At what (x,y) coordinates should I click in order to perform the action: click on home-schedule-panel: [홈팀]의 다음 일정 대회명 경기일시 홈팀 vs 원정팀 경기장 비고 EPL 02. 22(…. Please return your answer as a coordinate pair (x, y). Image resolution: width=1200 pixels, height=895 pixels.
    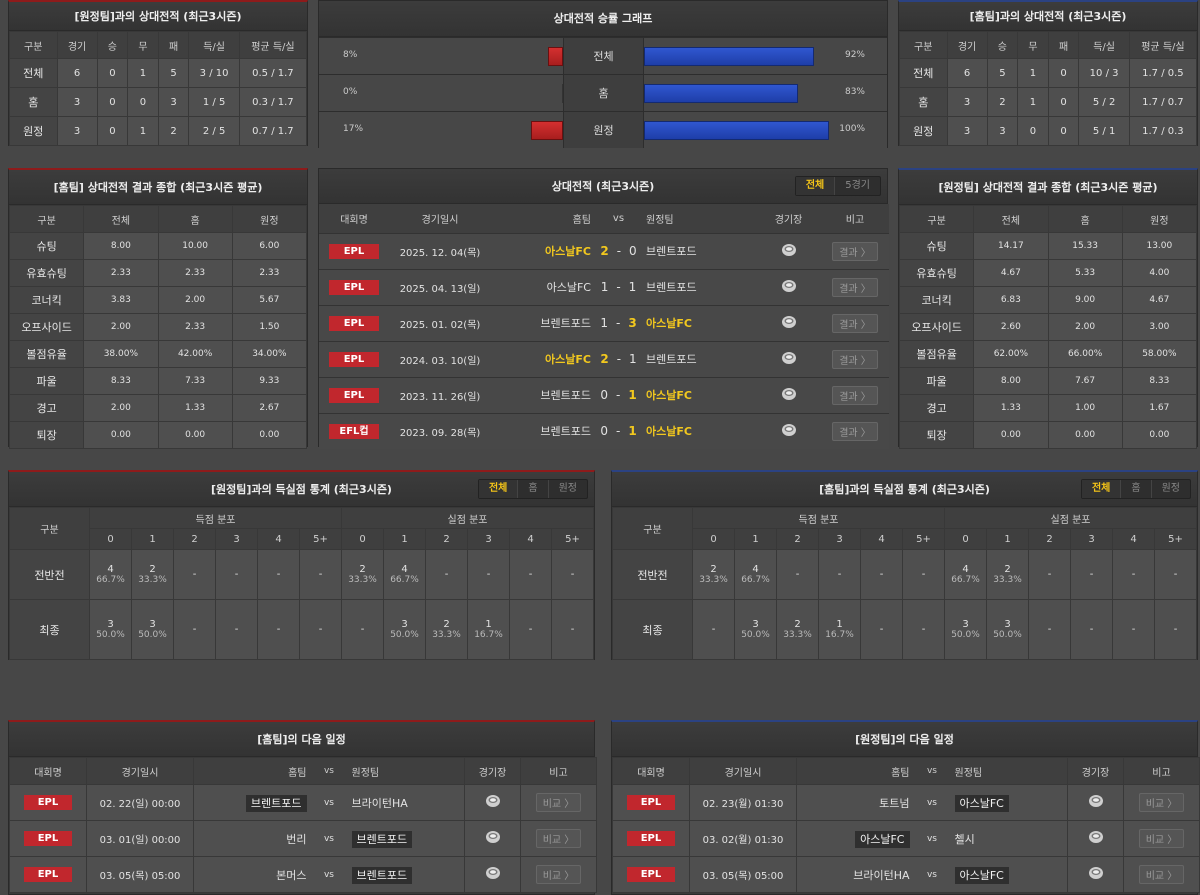
    Looking at the image, I should click on (302, 807).